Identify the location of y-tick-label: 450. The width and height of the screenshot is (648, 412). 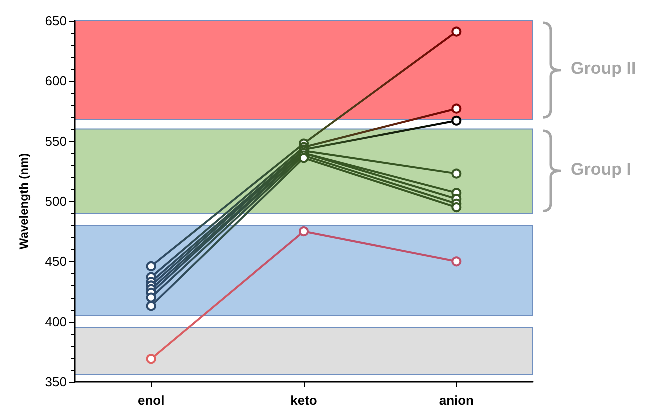
(56, 262).